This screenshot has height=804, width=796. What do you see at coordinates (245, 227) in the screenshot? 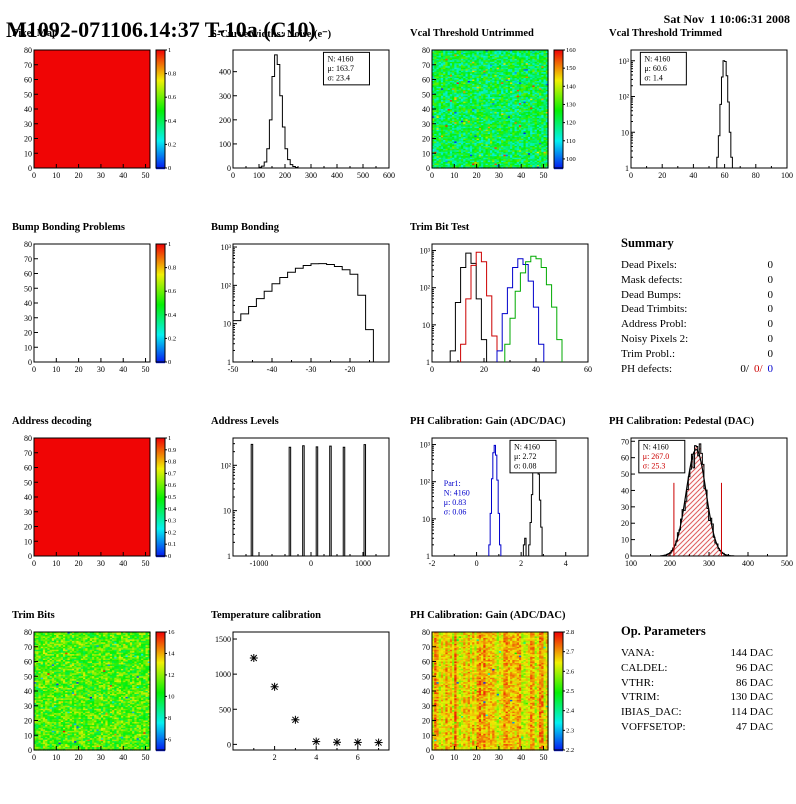
I see `chart-title: Bump Bonding` at bounding box center [245, 227].